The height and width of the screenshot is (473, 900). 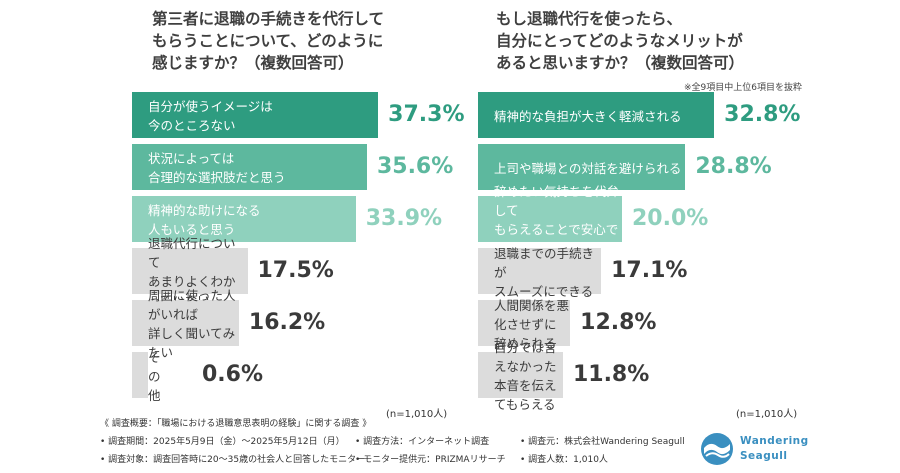 What do you see at coordinates (588, 116) in the screenshot?
I see `right-bar-label-1: 精神的な負担が大きく軽減される` at bounding box center [588, 116].